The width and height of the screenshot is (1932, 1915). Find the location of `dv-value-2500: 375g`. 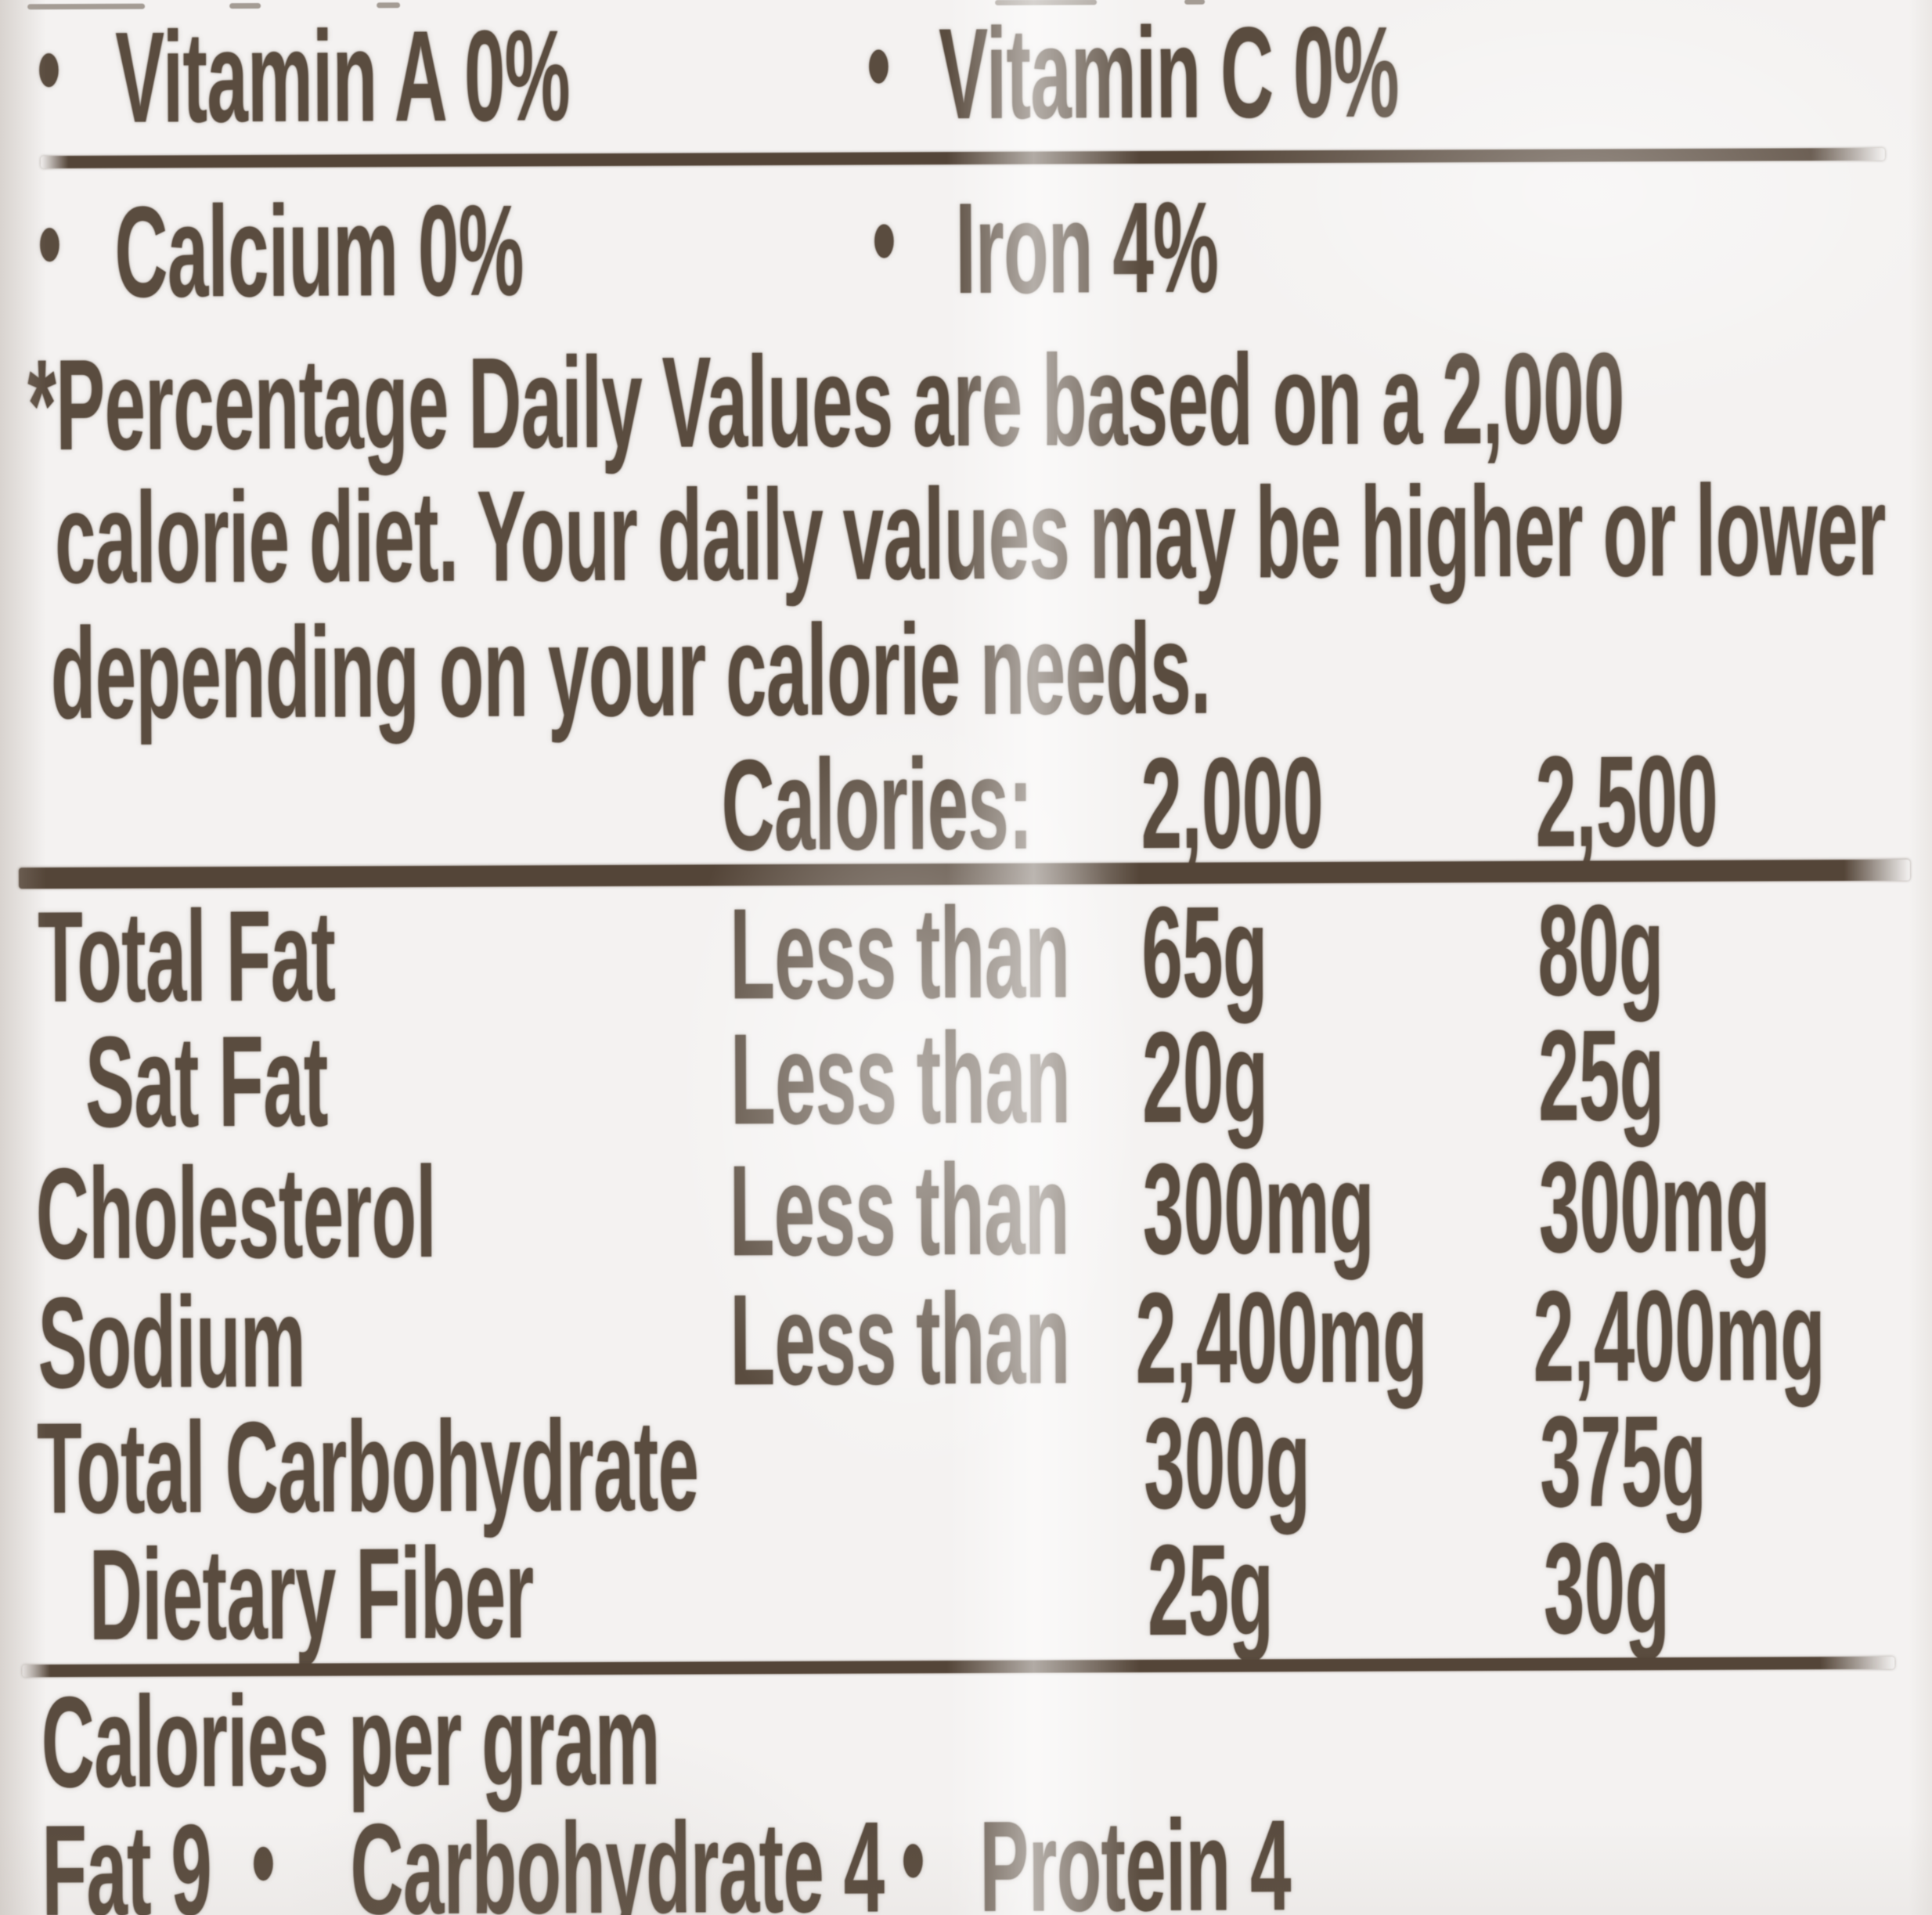

dv-value-2500: 375g is located at coordinates (1623, 1461).